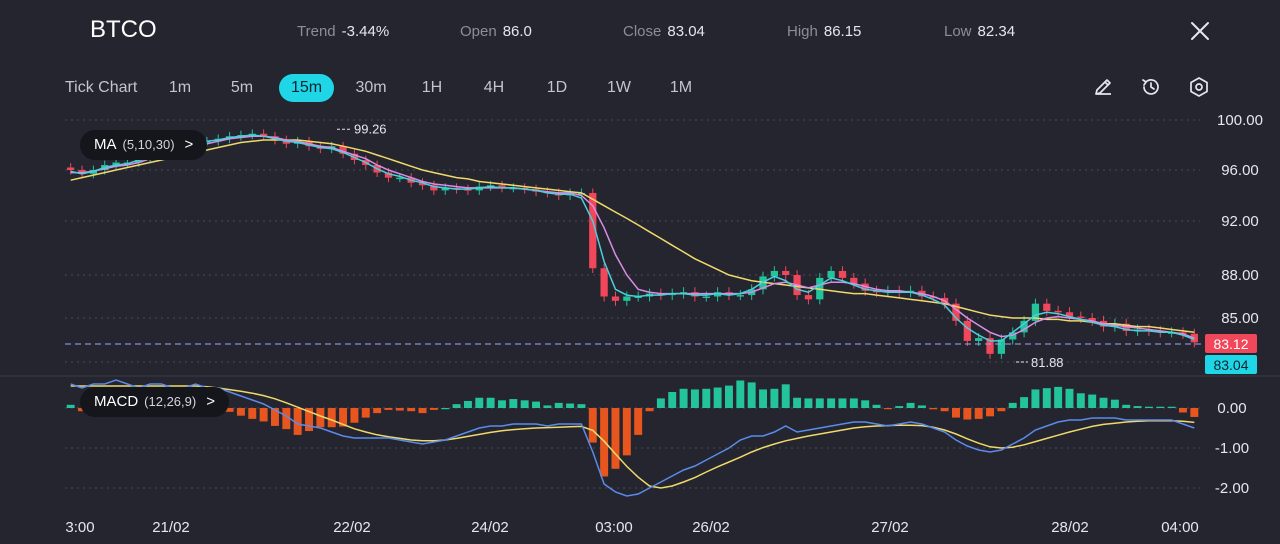  Describe the element at coordinates (980, 31) in the screenshot. I see `stat-low: Low 82.34` at that location.